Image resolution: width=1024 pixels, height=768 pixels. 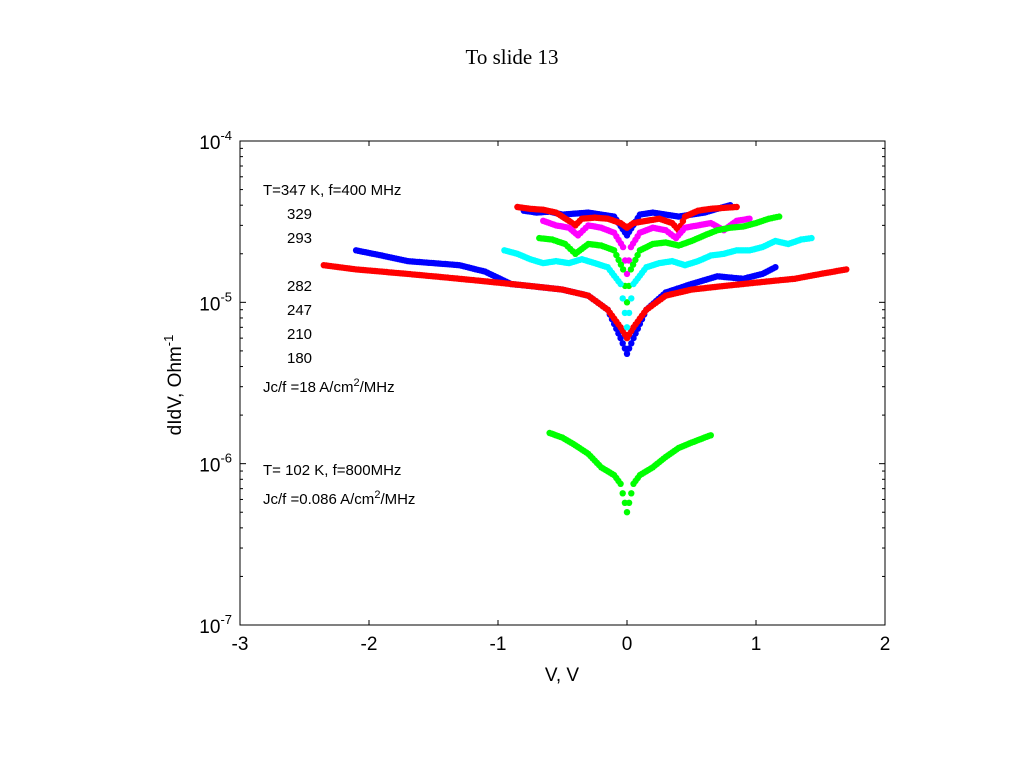 I want to click on annotation-group2-jc: Jc/f =0.086 A/cm2/MHz, so click(x=339, y=498).